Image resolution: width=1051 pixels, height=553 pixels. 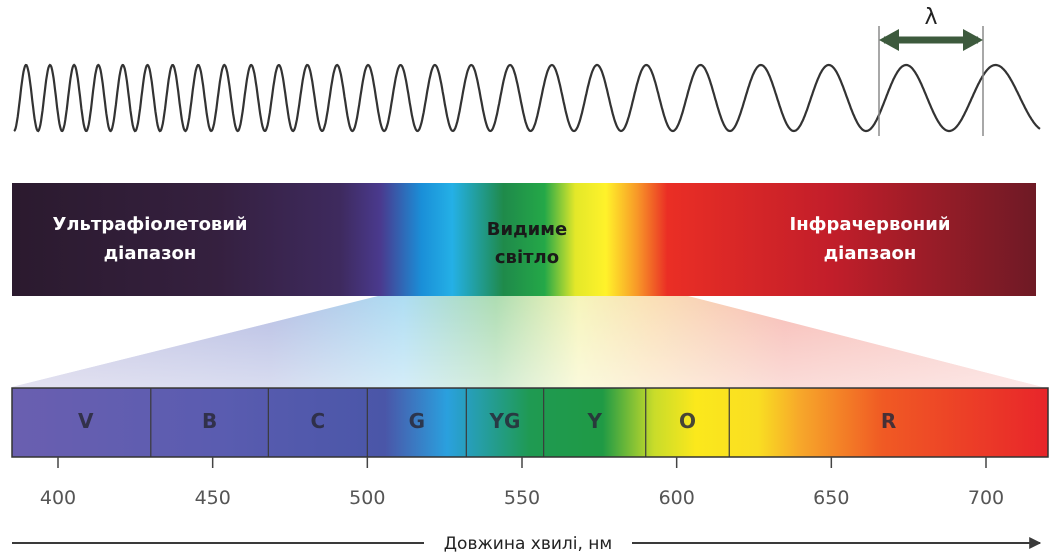 What do you see at coordinates (831, 498) in the screenshot?
I see `axis-tick-label-650: 650` at bounding box center [831, 498].